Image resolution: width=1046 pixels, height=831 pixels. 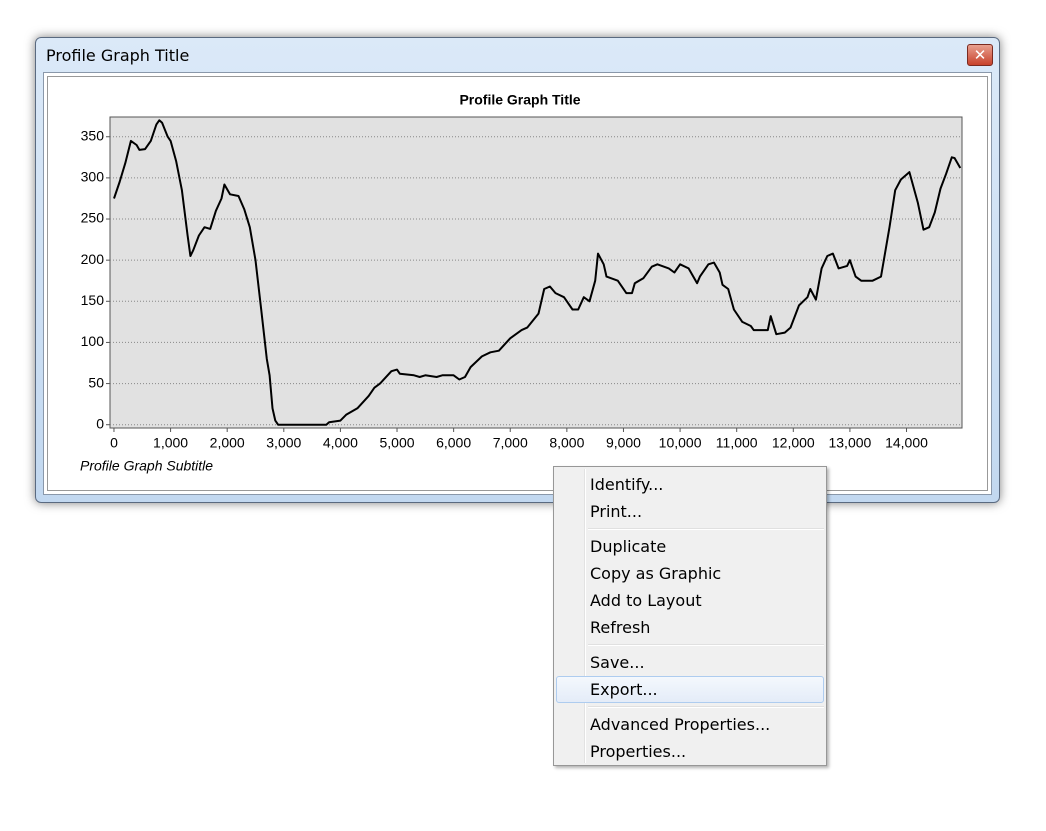 What do you see at coordinates (170, 443) in the screenshot?
I see `x-tick-label: 1,000` at bounding box center [170, 443].